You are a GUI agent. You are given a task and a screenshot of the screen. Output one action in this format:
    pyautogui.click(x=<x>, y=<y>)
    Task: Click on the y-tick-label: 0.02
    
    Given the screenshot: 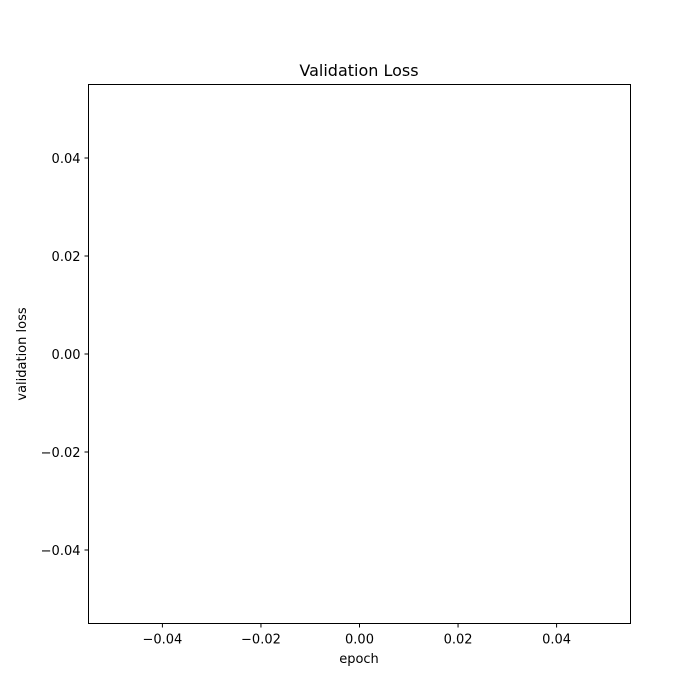 What is the action you would take?
    pyautogui.click(x=66, y=257)
    